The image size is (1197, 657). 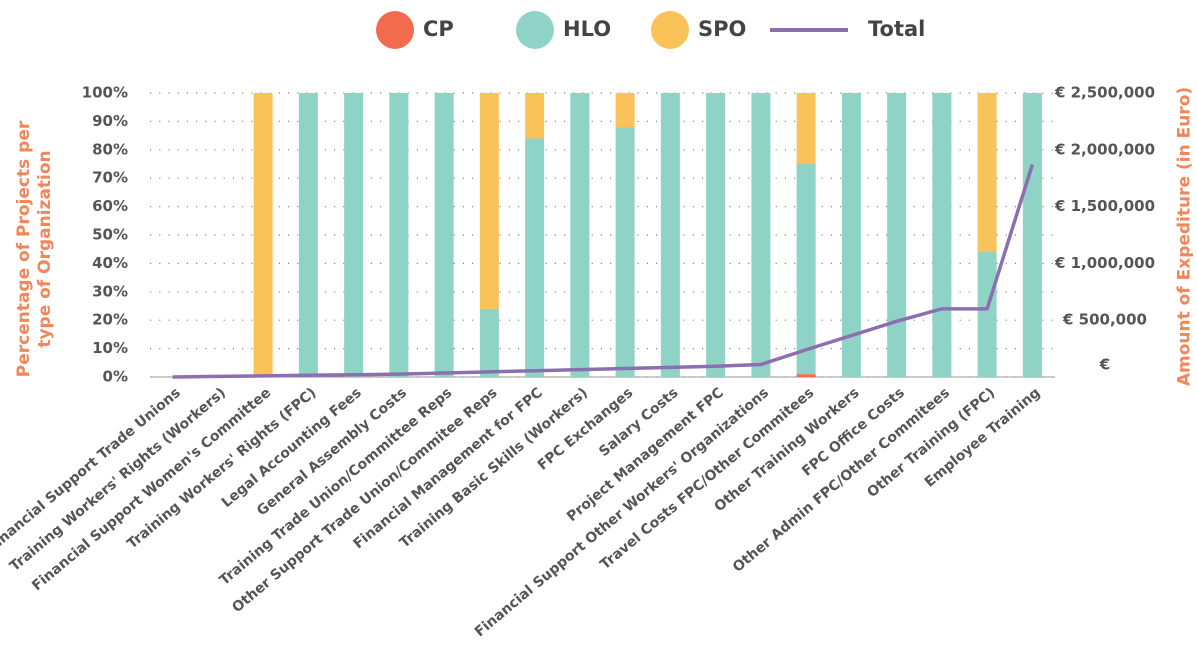 I want to click on y-tick-label: 70%, so click(x=110, y=178).